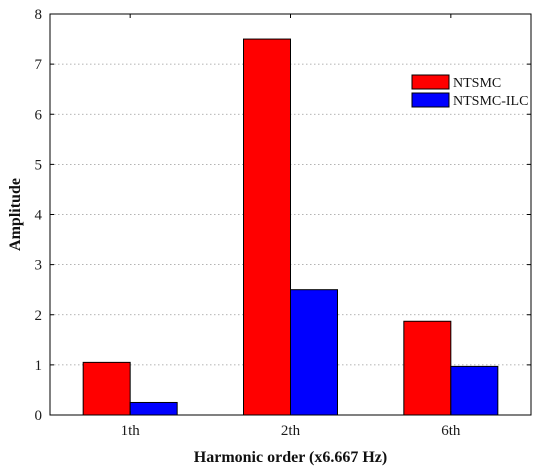 The height and width of the screenshot is (471, 550). What do you see at coordinates (39, 366) in the screenshot?
I see `y-tick-label: 1` at bounding box center [39, 366].